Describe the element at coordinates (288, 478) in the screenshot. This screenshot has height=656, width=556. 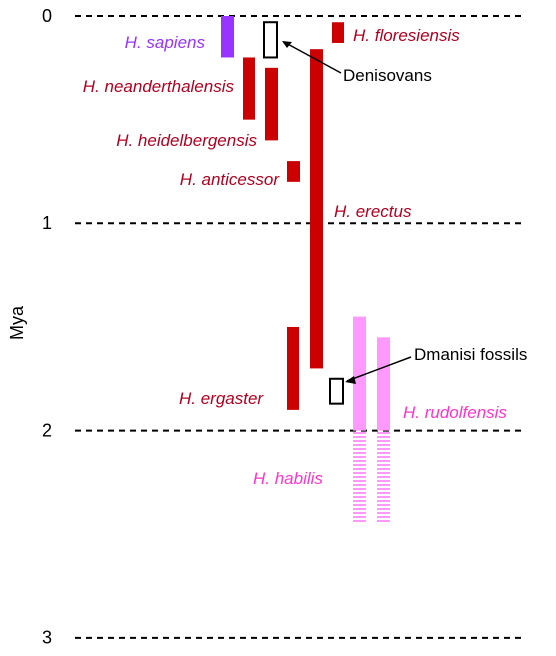
I see `label-habilis: H. habilis` at that location.